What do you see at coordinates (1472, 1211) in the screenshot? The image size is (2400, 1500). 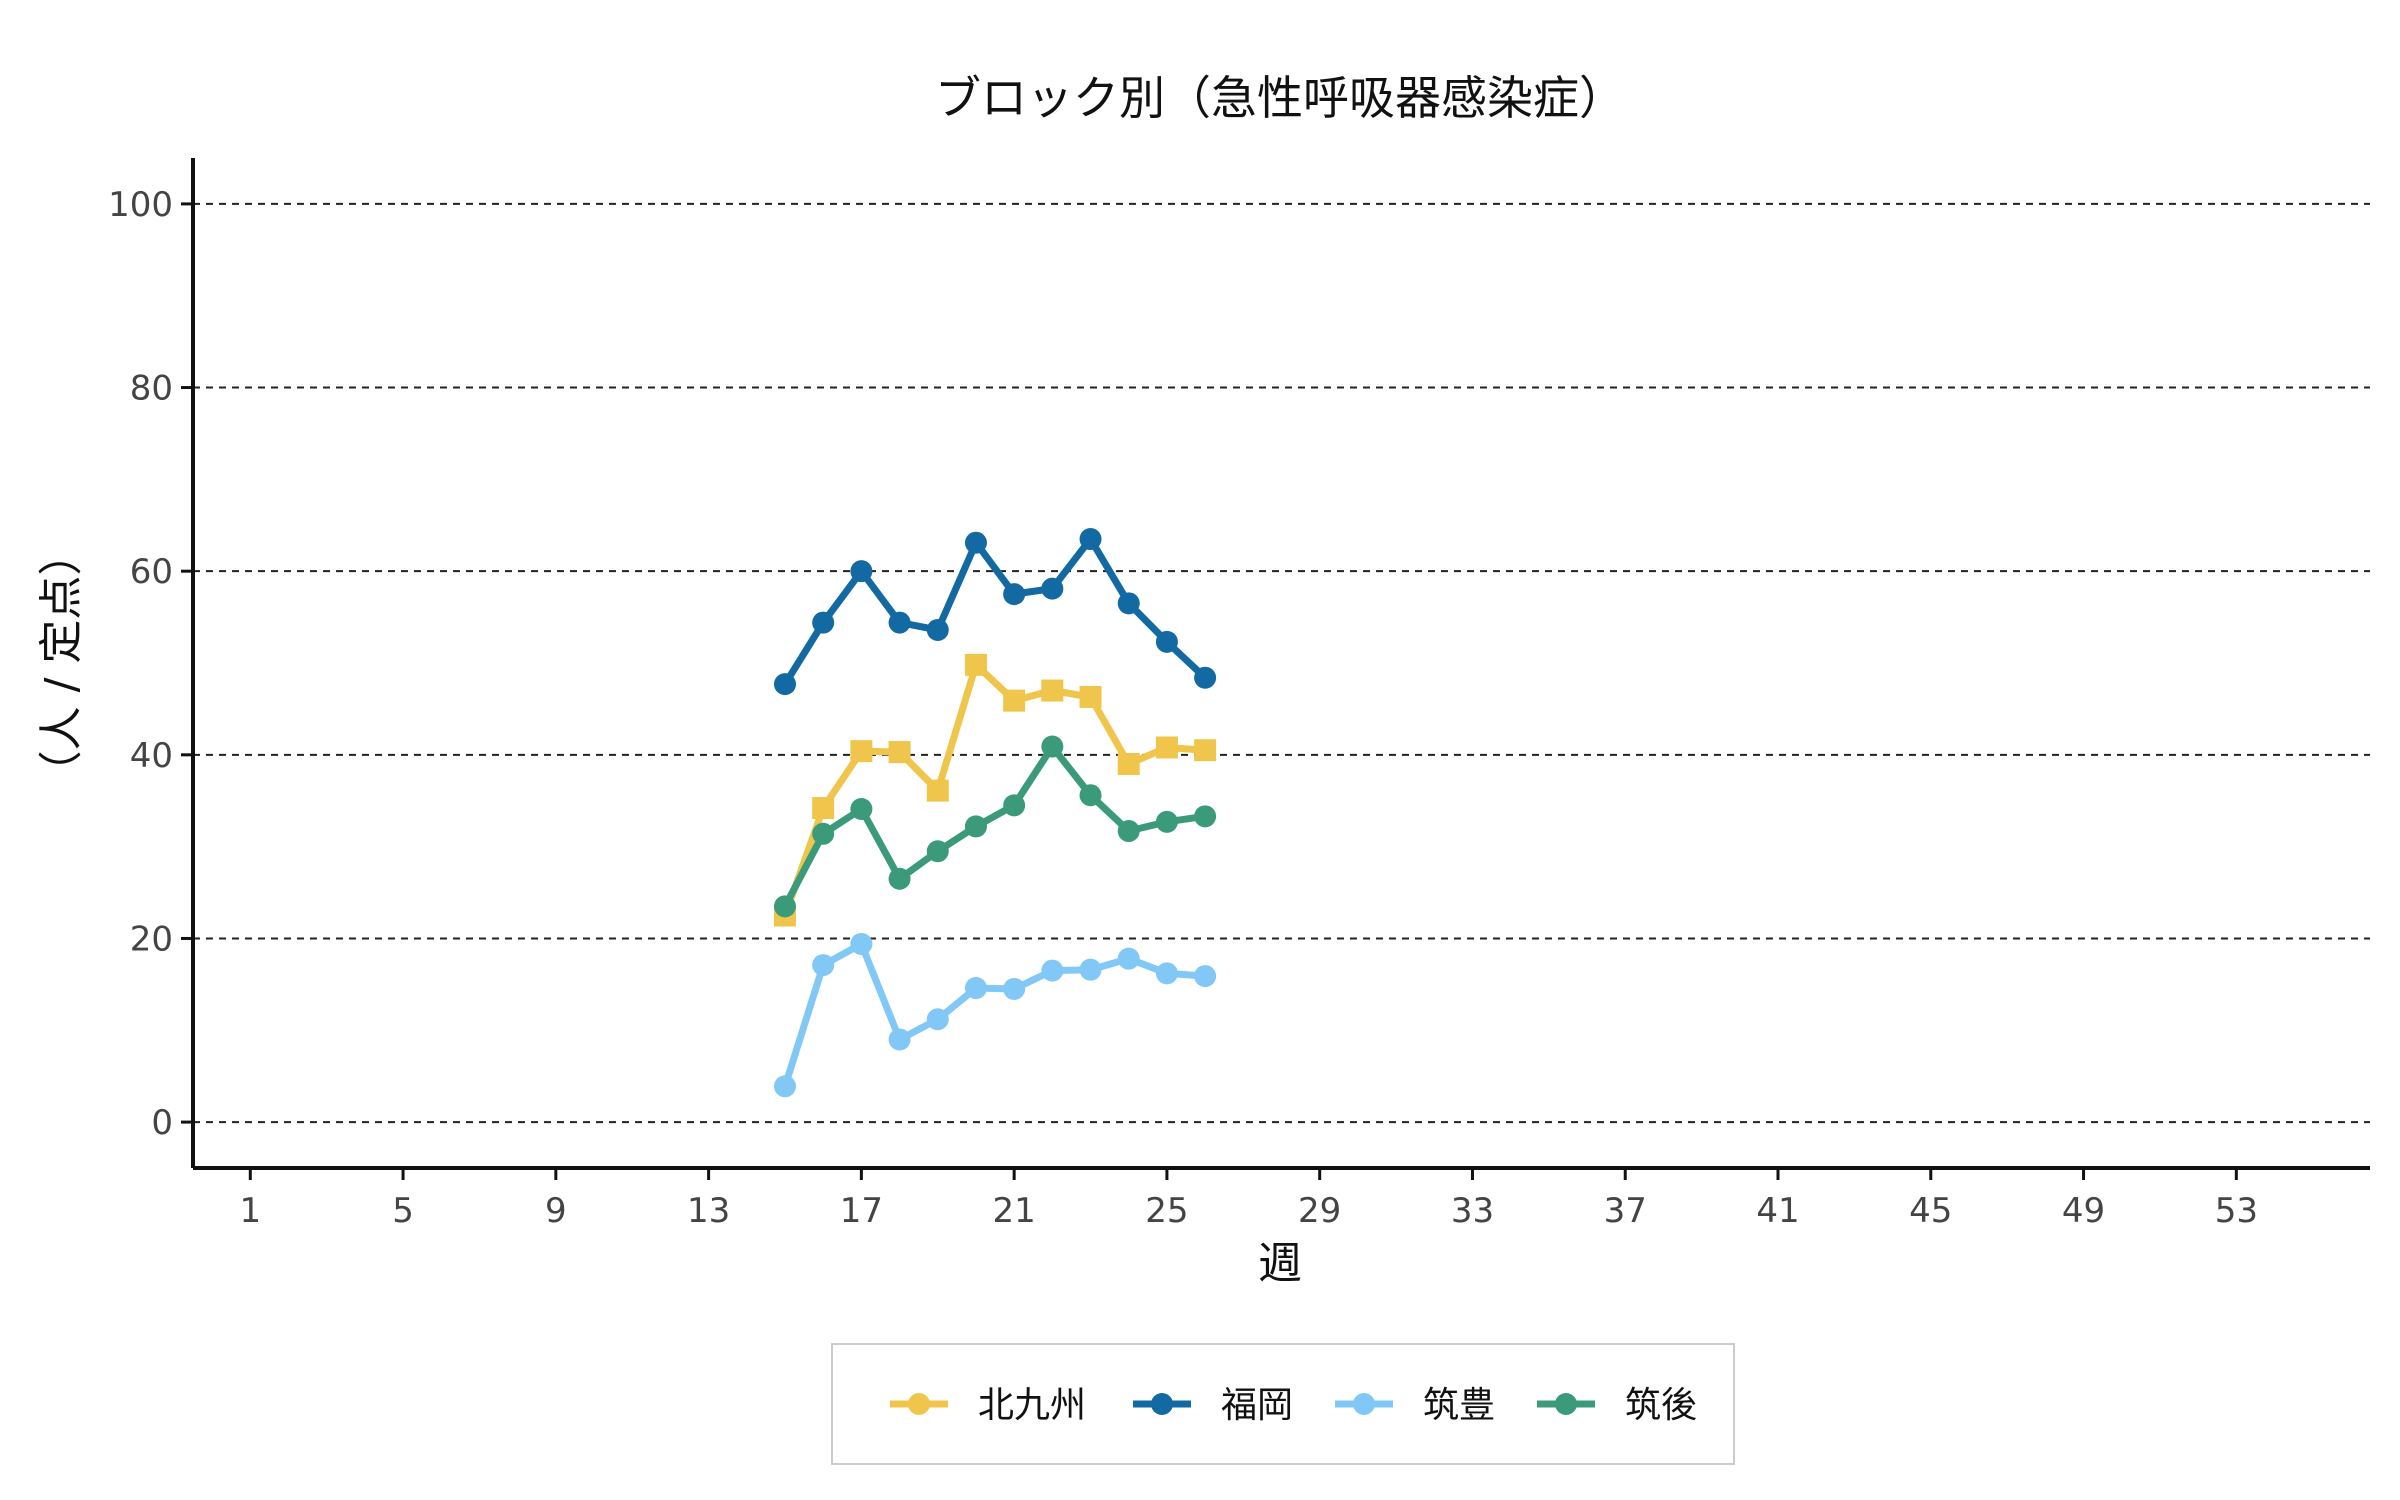 I see `x-tick-label: 33` at bounding box center [1472, 1211].